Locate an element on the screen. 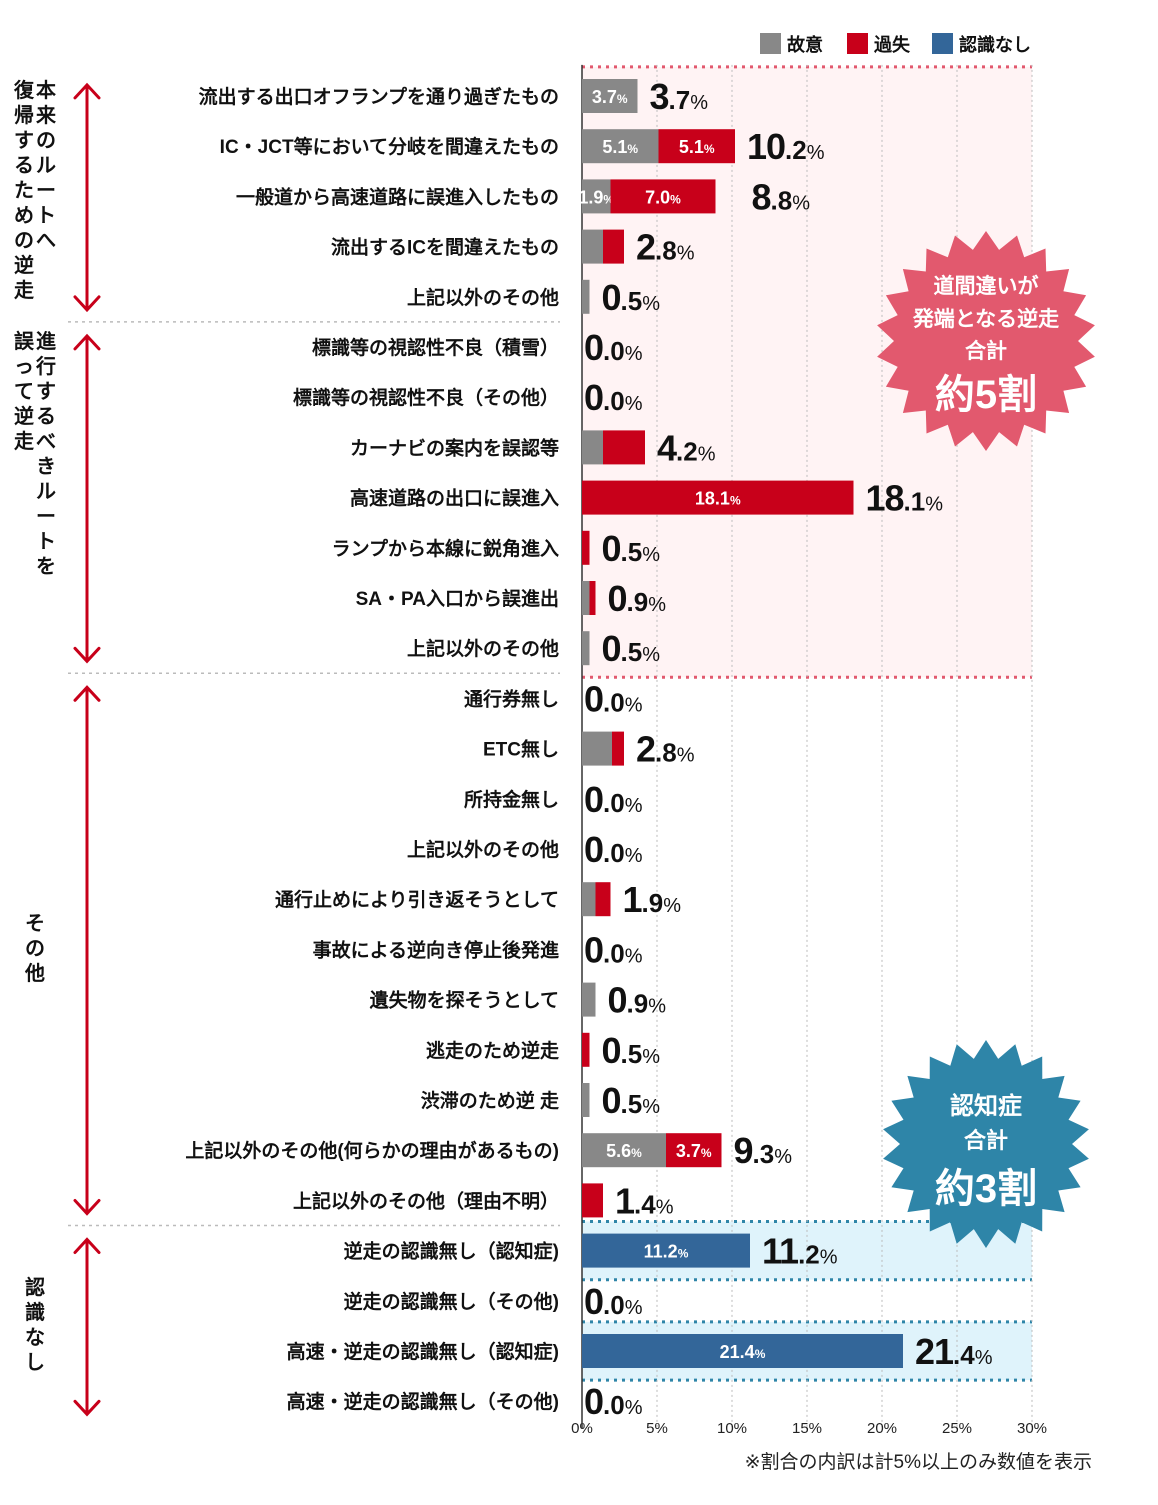 Image resolution: width=1158 pixels, height=1505 pixels. category-label: 通行止めにより引き返そうとして is located at coordinates (417, 899).